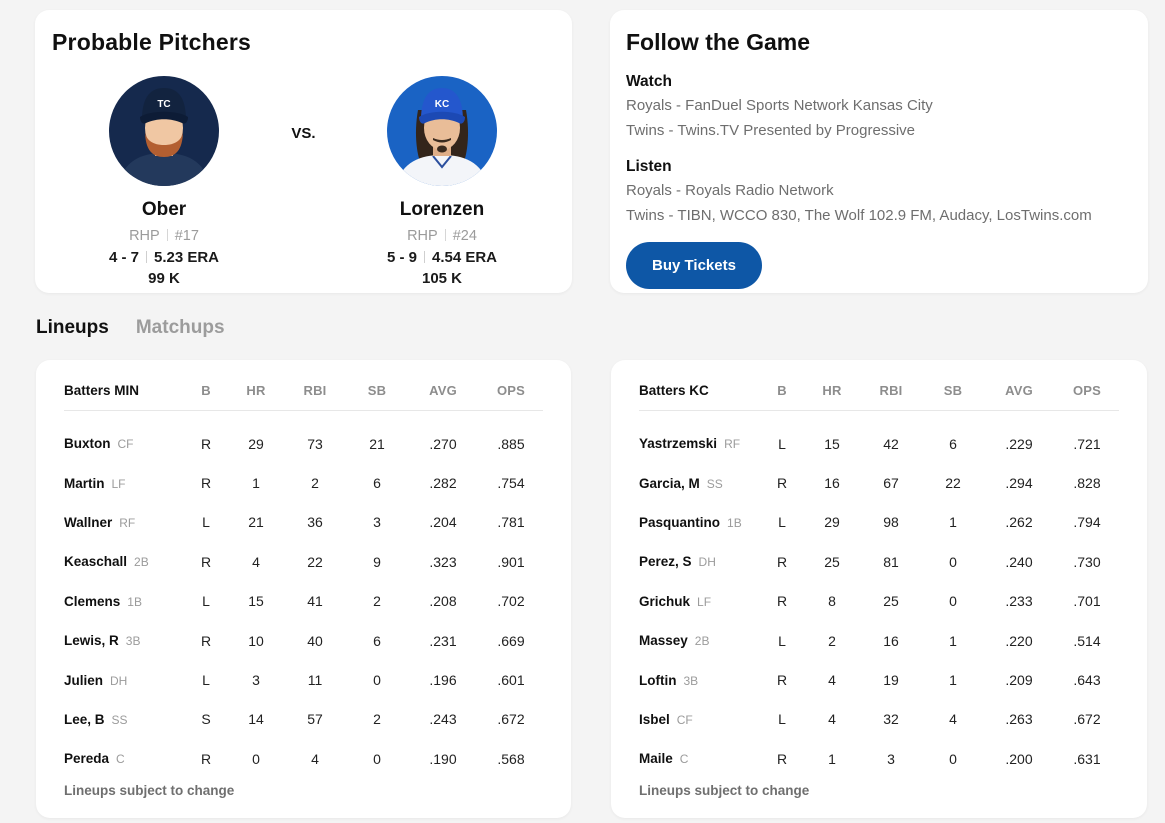 The width and height of the screenshot is (1165, 823). I want to click on stat-avg: .231, so click(443, 640).